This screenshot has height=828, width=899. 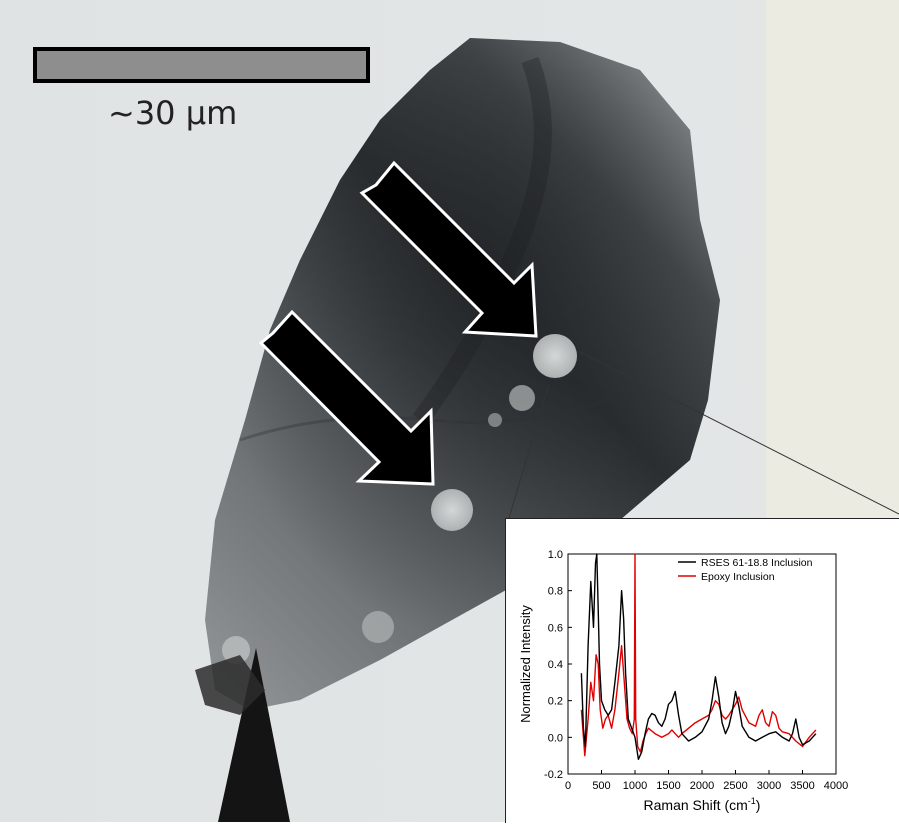 What do you see at coordinates (735, 786) in the screenshot?
I see `x-tick-label: 2500` at bounding box center [735, 786].